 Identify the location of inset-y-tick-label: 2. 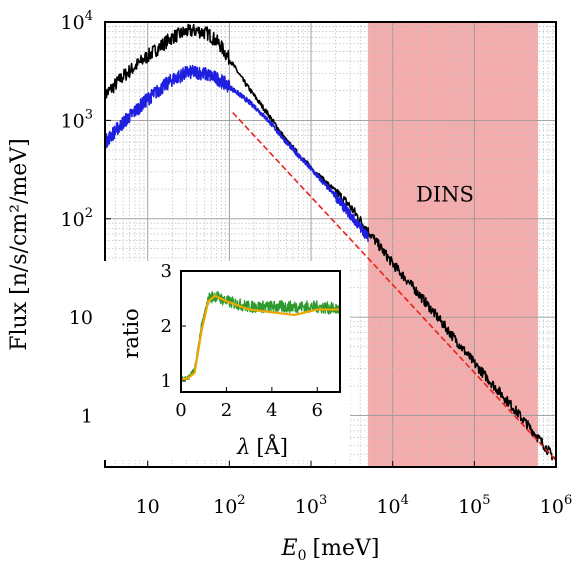
(166, 326).